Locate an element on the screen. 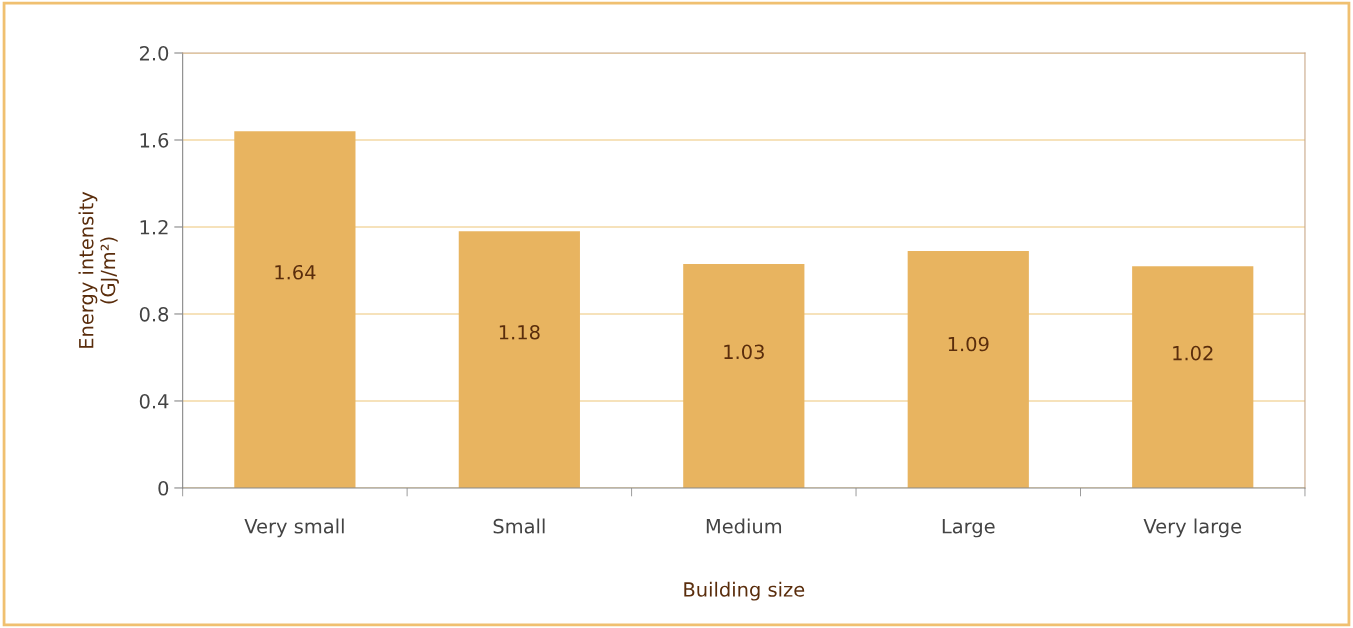 The image size is (1353, 628). data-label: 1.18 is located at coordinates (519, 332).